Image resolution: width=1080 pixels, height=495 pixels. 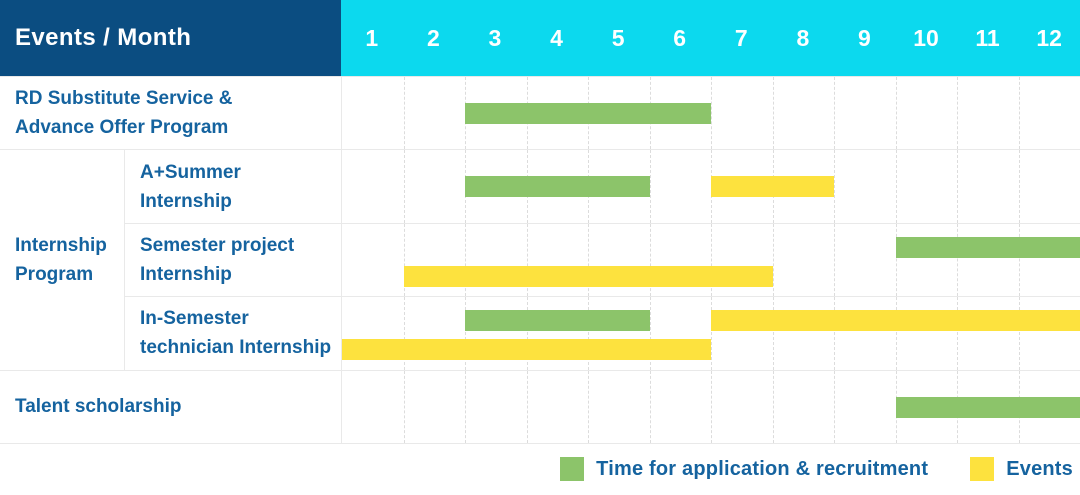 What do you see at coordinates (178, 127) in the screenshot?
I see `row-label-line: Advance Offer Program` at bounding box center [178, 127].